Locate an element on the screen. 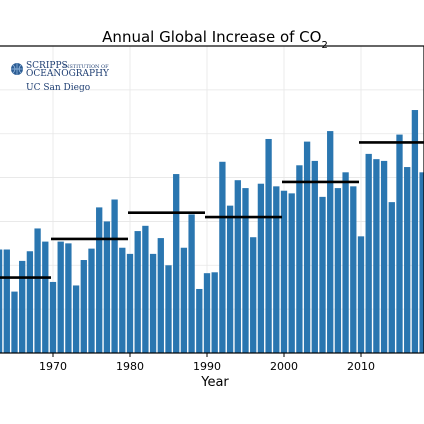 This screenshot has height=424, width=424. bar-1971 is located at coordinates (60, 297).